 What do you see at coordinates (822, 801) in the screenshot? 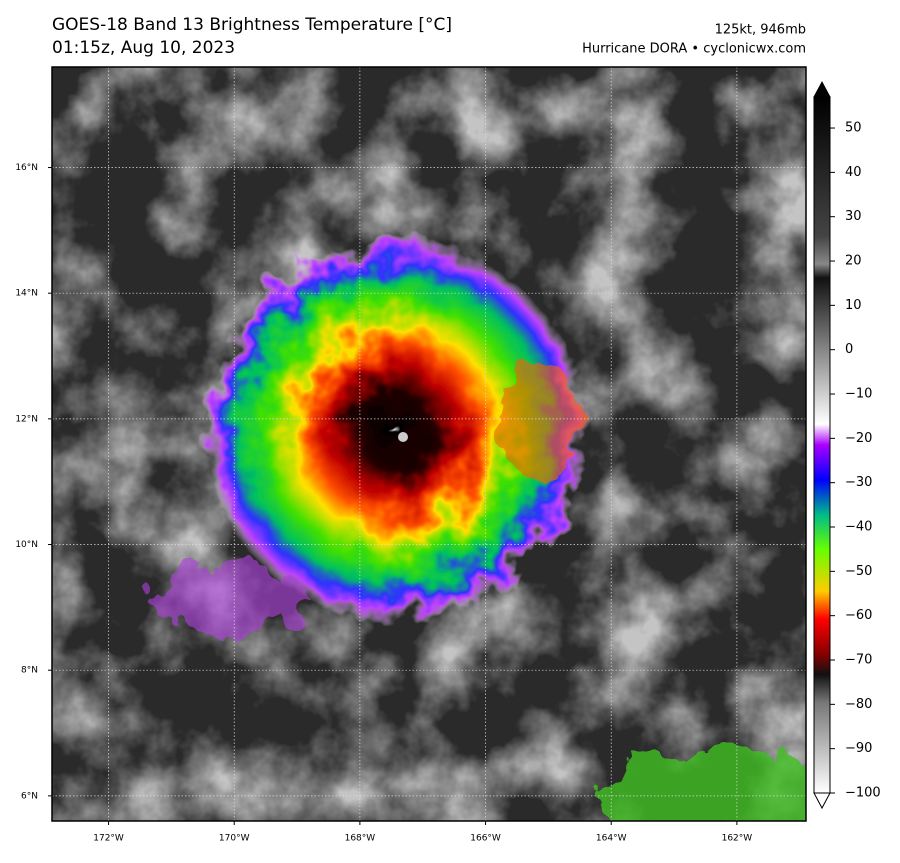
I see `colorbar-extend-bottom` at bounding box center [822, 801].